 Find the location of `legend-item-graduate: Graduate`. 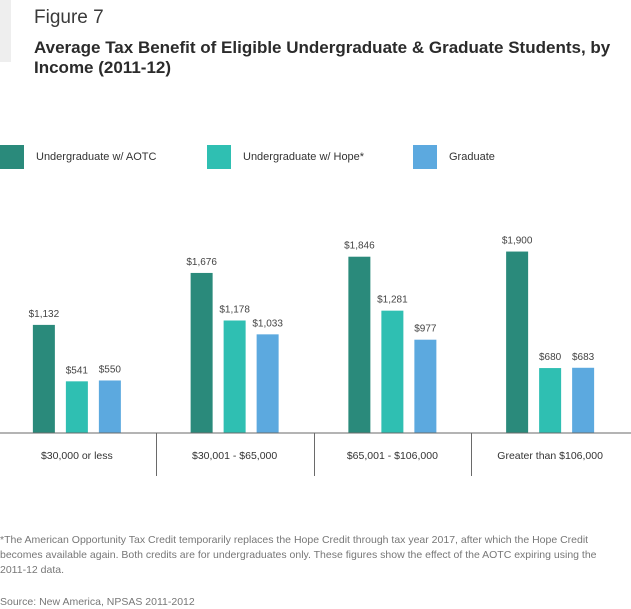

legend-item-graduate: Graduate is located at coordinates (454, 157).